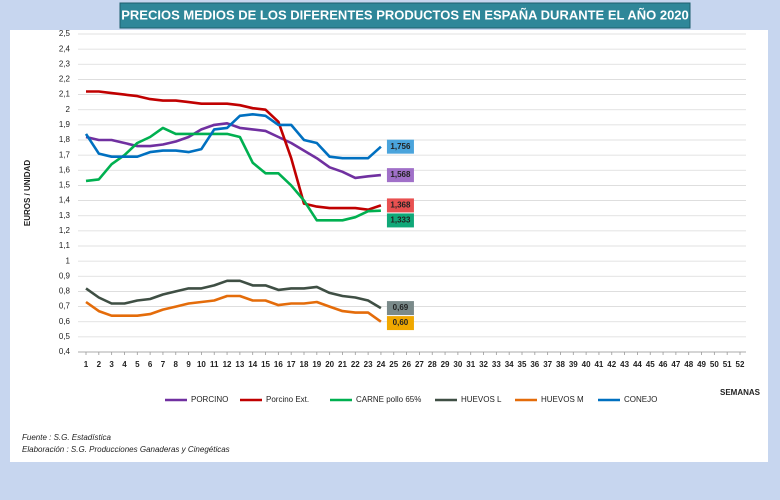  Describe the element at coordinates (457, 364) in the screenshot. I see `x-tick-label: 30` at that location.